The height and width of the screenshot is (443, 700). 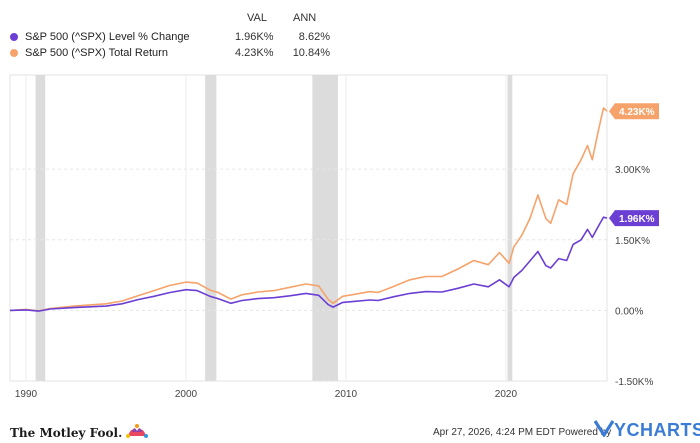 I want to click on legend-val-header: VAL, so click(x=257, y=18).